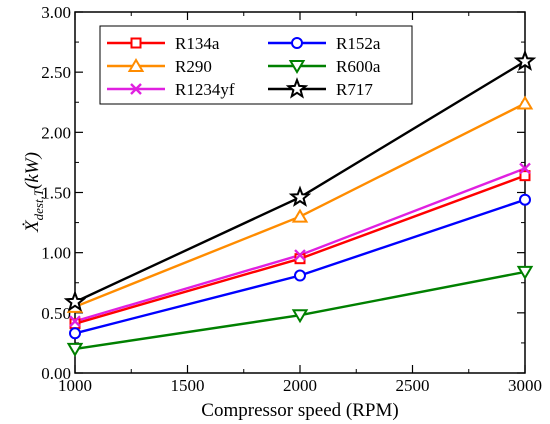  Describe the element at coordinates (38, 204) in the screenshot. I see `y-axis-title-subscript: dest,T` at that location.